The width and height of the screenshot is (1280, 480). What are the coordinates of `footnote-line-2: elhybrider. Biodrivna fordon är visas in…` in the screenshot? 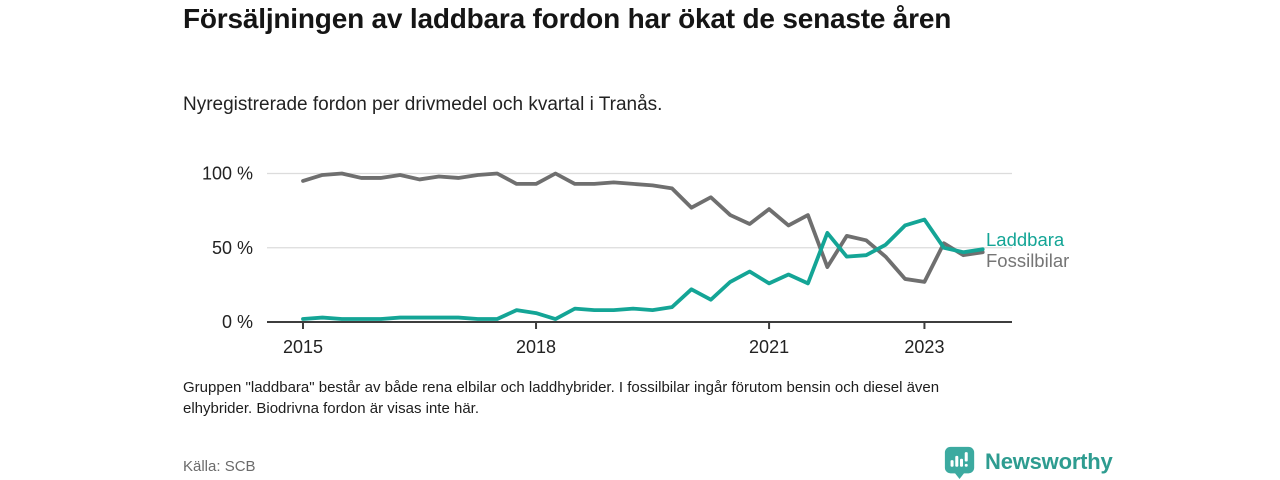 It's located at (331, 408).